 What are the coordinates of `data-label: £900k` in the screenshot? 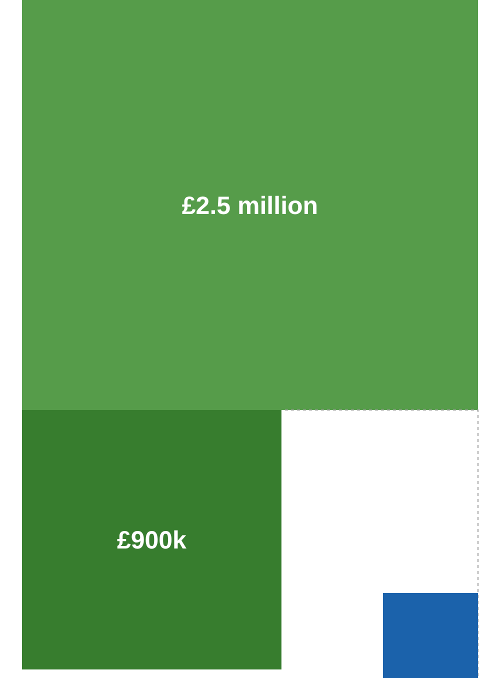 It's located at (151, 540).